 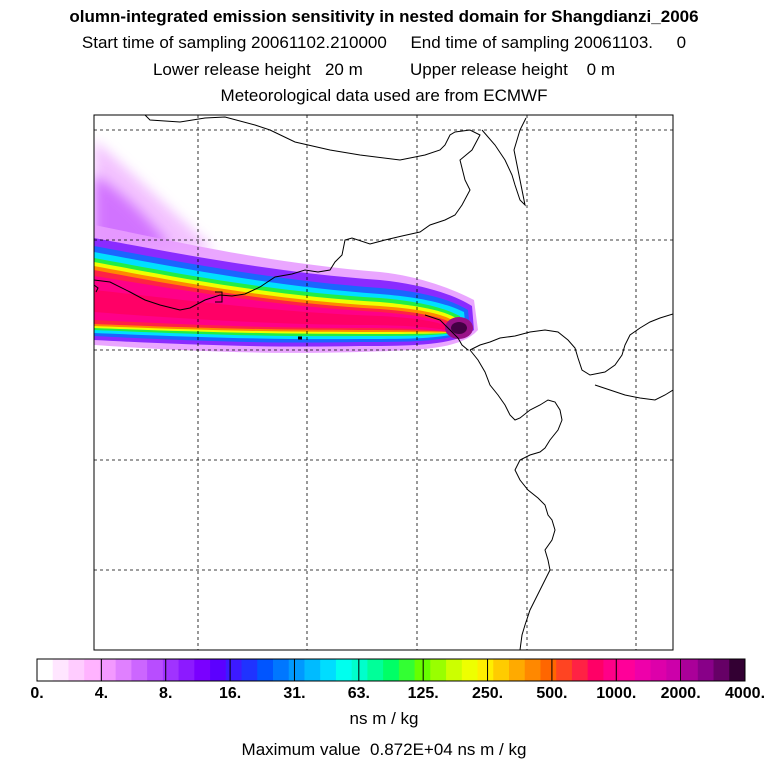 What do you see at coordinates (680, 693) in the screenshot?
I see `colorbar-tick-label: 2000.` at bounding box center [680, 693].